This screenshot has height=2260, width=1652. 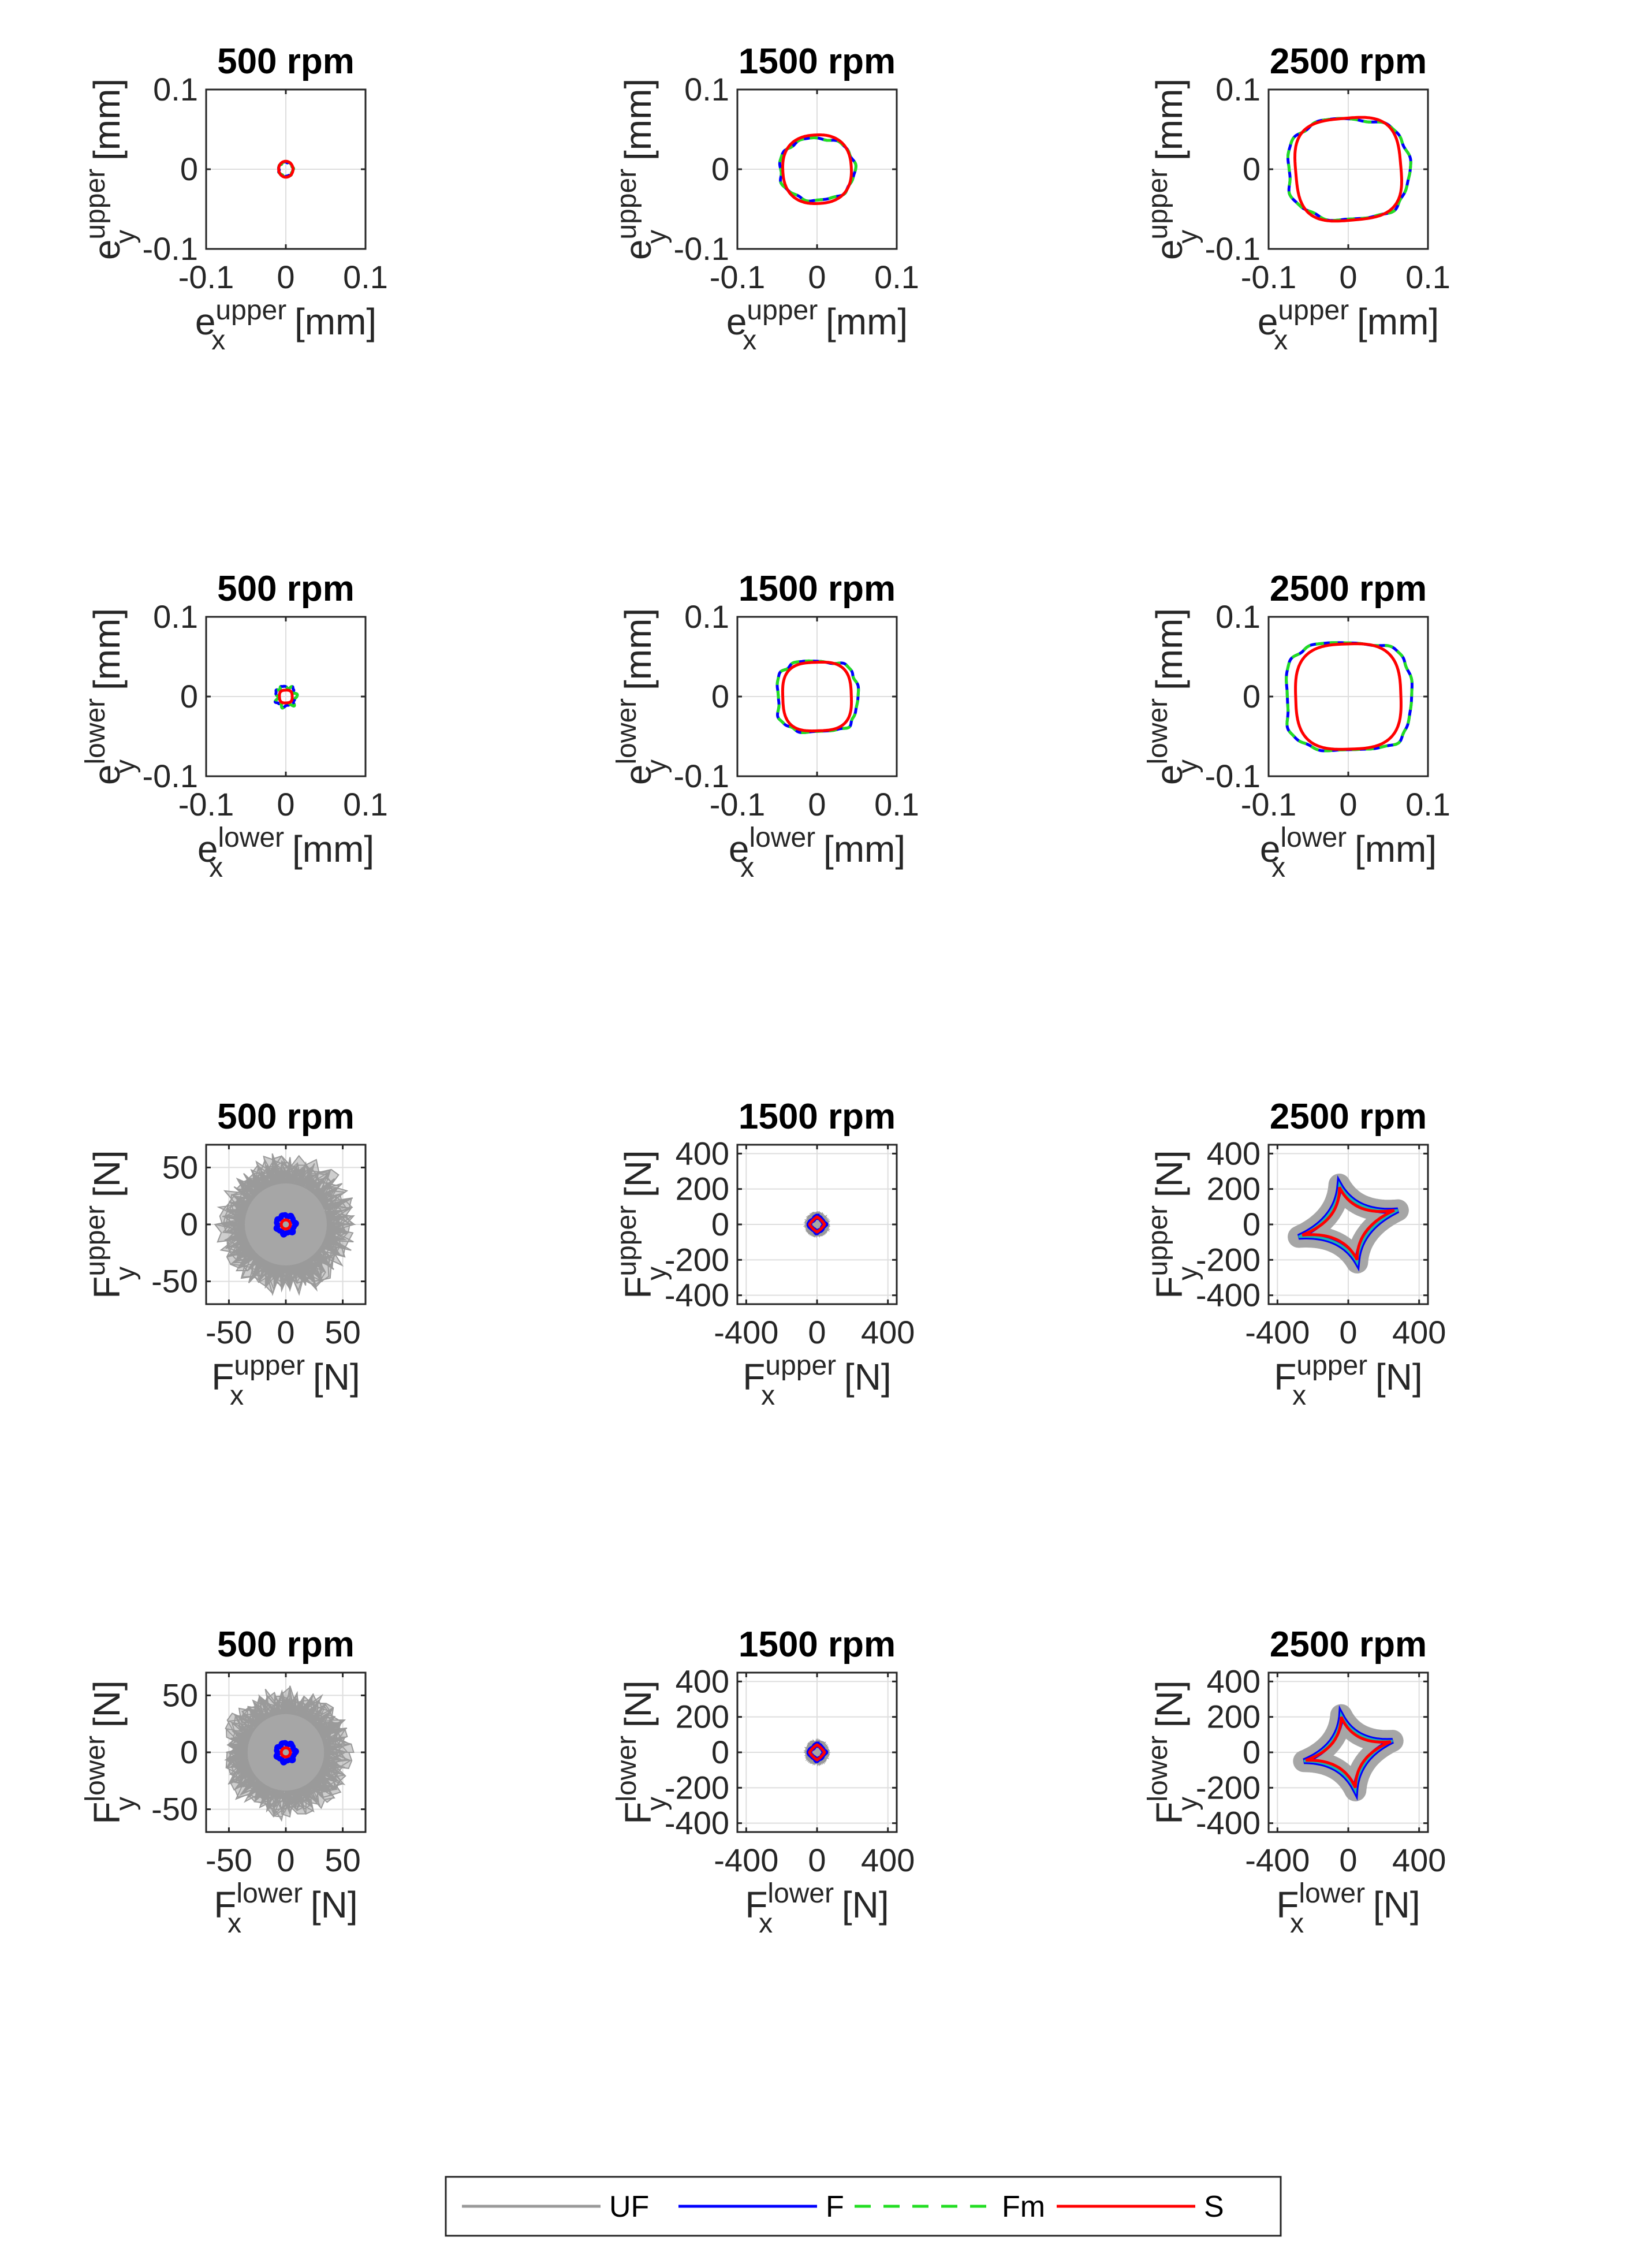 What do you see at coordinates (702, 1681) in the screenshot?
I see `y-tick-label: 400` at bounding box center [702, 1681].